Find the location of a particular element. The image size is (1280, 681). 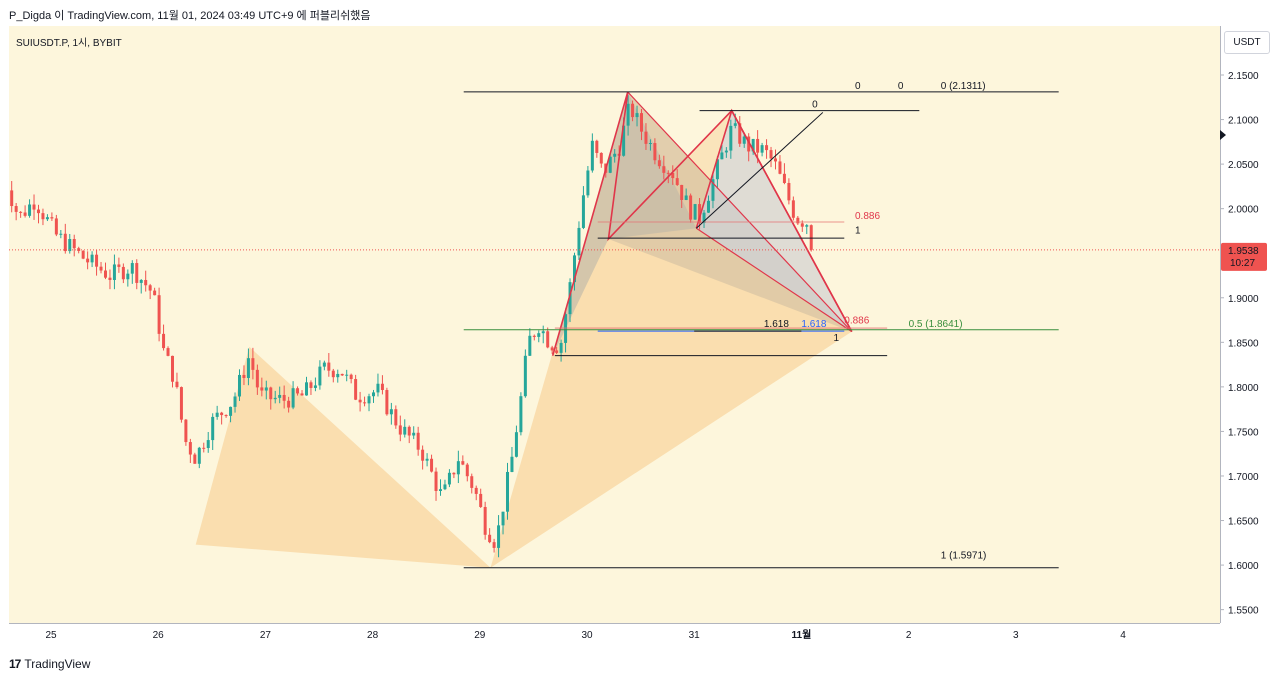

price-tick-label: 2.1500 is located at coordinates (1243, 76).